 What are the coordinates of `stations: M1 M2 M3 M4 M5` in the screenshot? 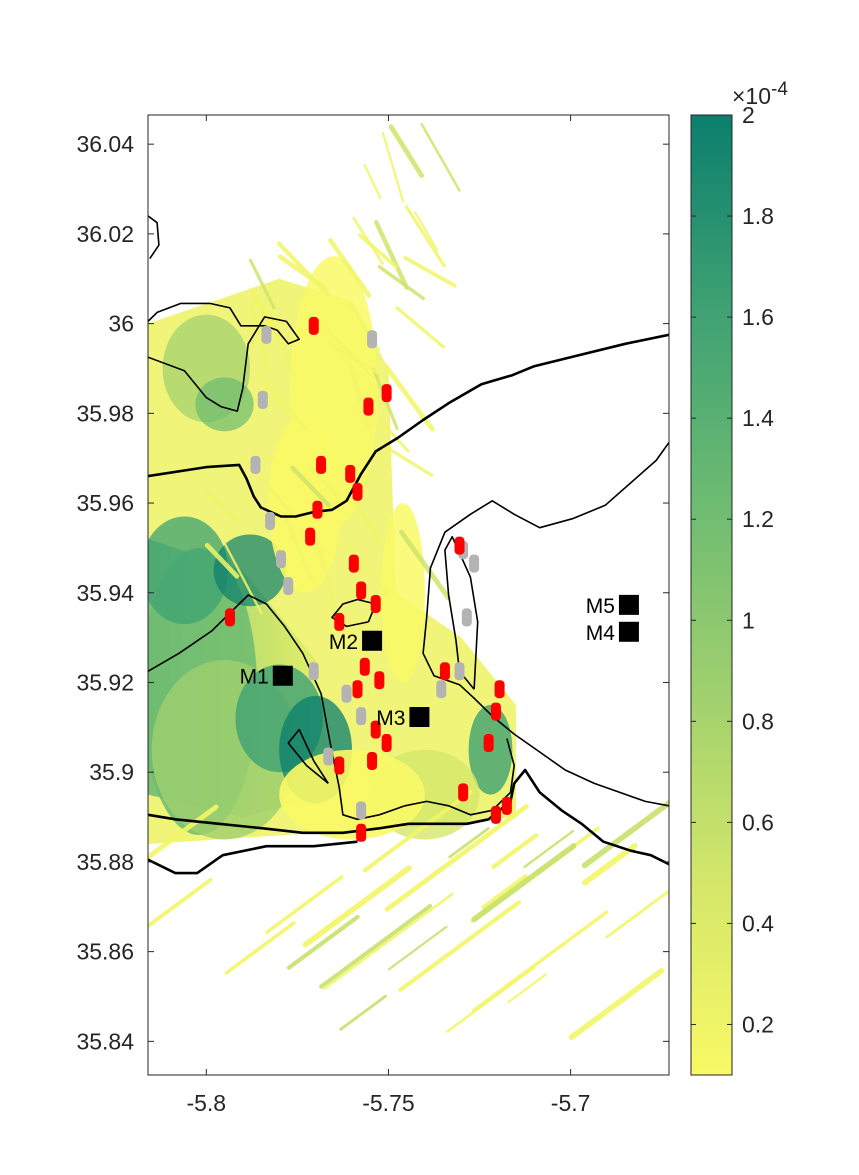 It's located at (439, 662).